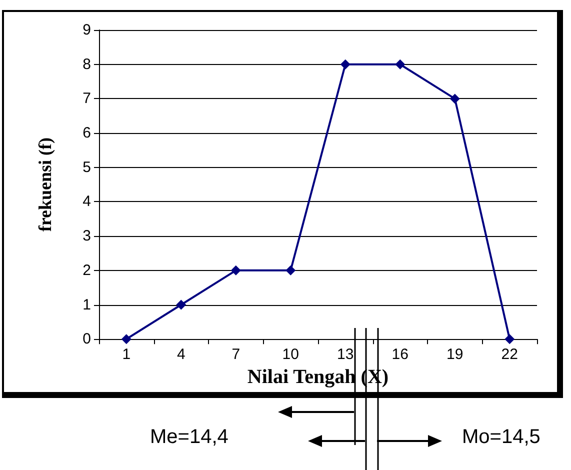  Describe the element at coordinates (86, 64) in the screenshot. I see `y-tick-label: 8` at that location.